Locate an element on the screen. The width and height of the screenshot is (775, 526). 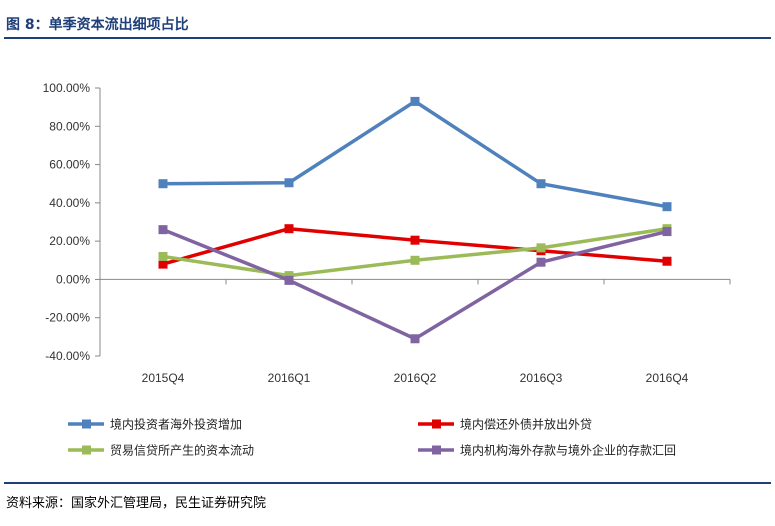
x-tick-label: 2015Q4 is located at coordinates (163, 378).